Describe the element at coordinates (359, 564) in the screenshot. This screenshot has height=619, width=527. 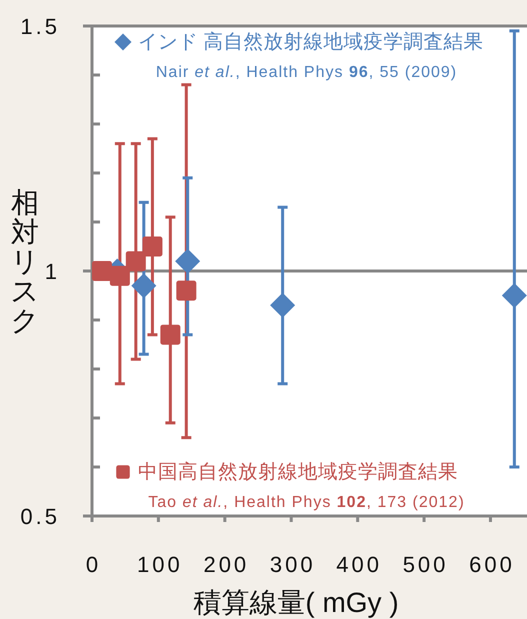
I see `xtick-label: 400` at that location.